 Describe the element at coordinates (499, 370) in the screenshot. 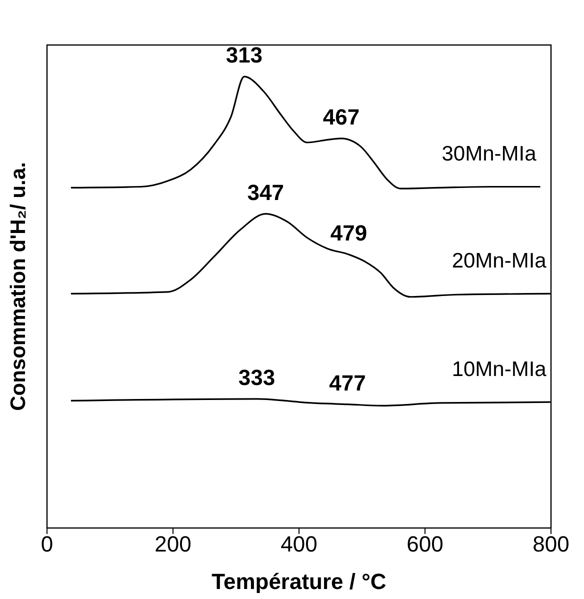

I see `series-label: 10Mn-MIa` at that location.